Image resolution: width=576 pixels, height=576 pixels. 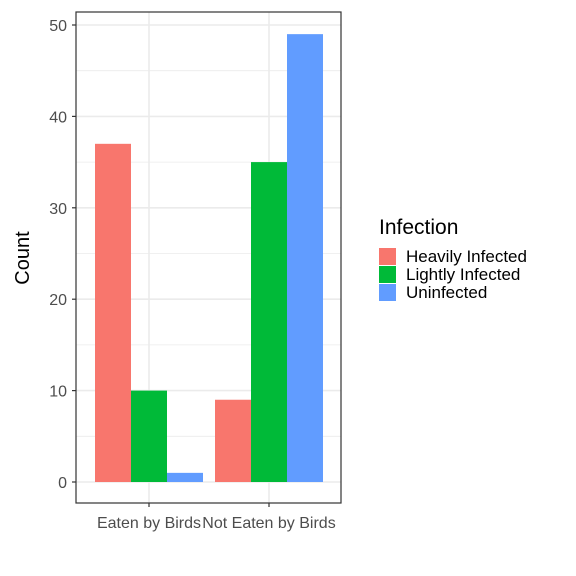 I want to click on legend-label: Heavily Infected, so click(x=466, y=256).